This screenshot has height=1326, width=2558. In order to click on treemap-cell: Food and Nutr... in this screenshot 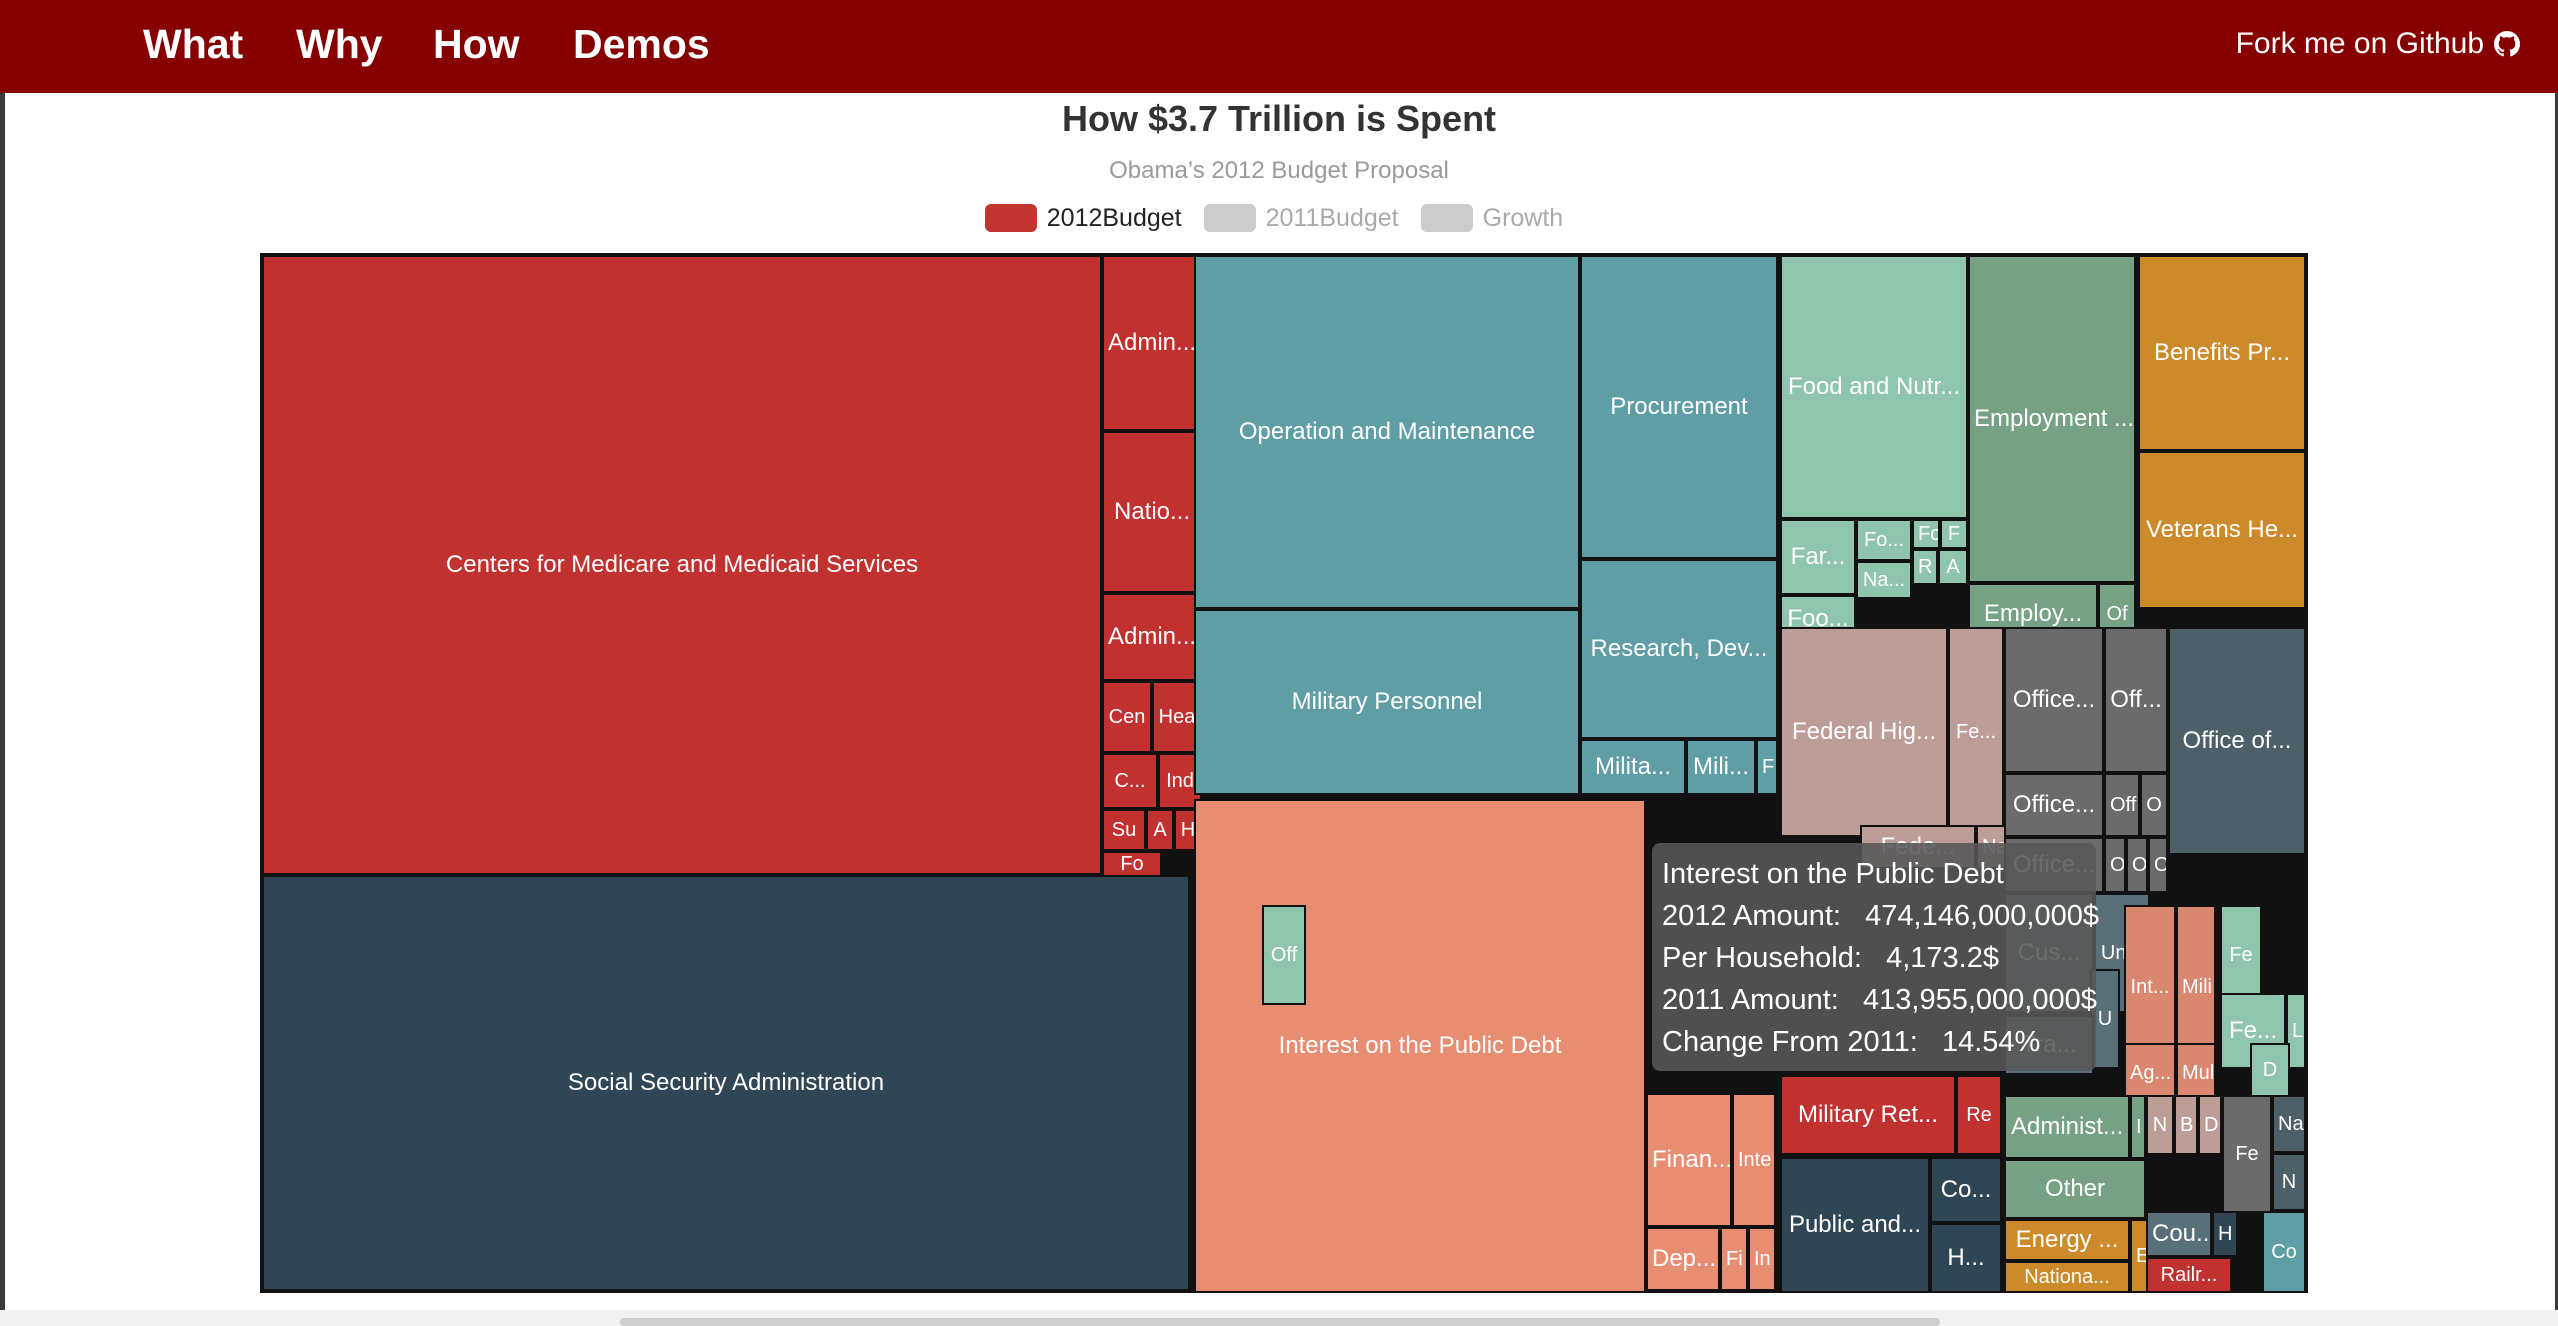, I will do `click(1874, 387)`.